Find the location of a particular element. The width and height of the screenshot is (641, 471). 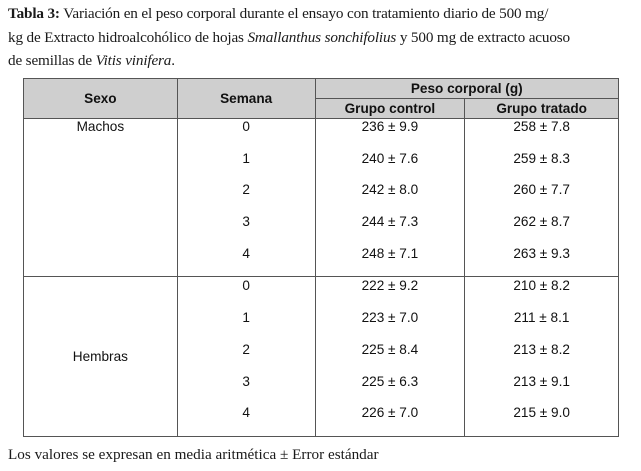

tratado-cell: 260 ± 7.7 is located at coordinates (541, 197).